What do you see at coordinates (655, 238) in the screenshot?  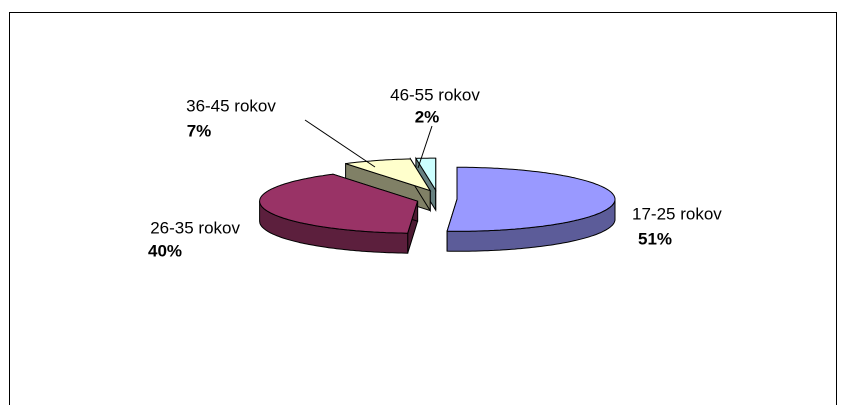 I see `slice-value-label: 51%` at bounding box center [655, 238].